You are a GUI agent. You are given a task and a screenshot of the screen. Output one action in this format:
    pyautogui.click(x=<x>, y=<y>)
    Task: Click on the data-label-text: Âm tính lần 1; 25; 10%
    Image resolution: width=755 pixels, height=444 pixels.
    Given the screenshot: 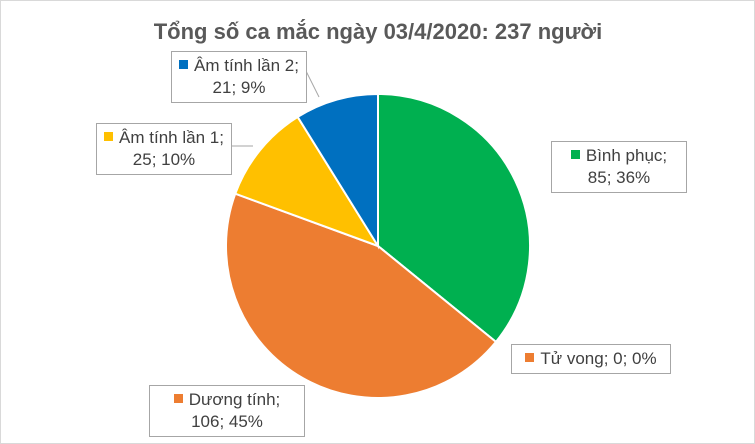 What is the action you would take?
    pyautogui.click(x=171, y=148)
    